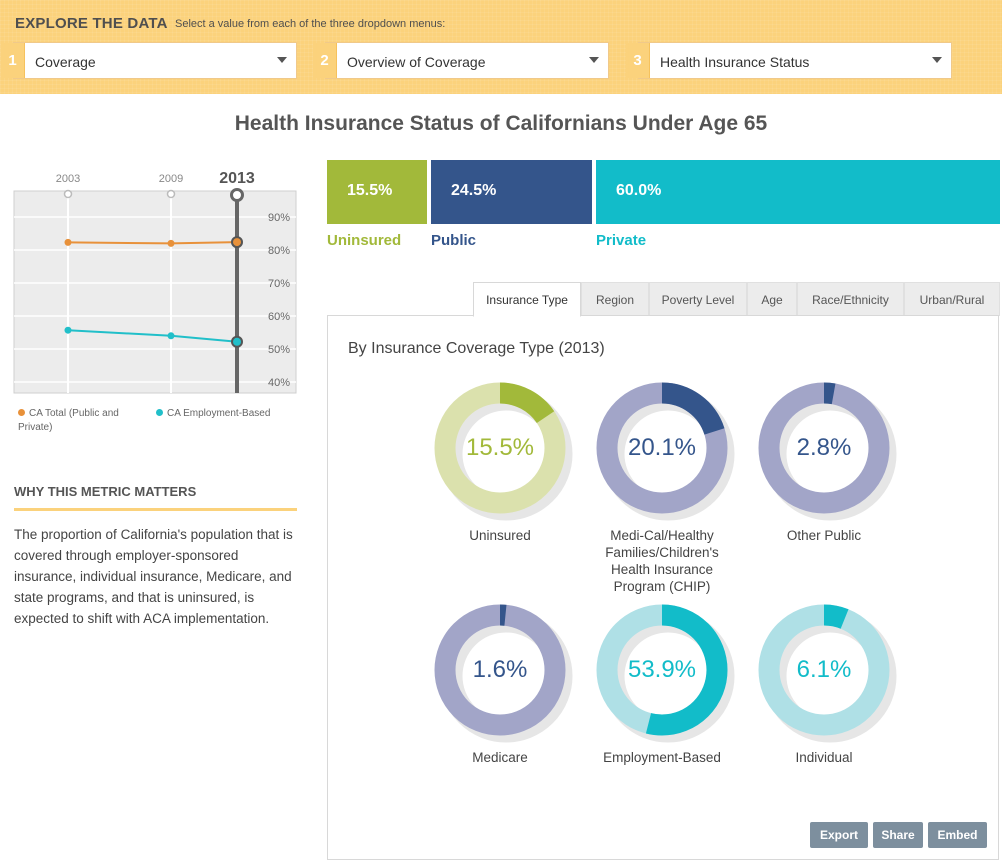  I want to click on donut-label: Individual, so click(824, 757).